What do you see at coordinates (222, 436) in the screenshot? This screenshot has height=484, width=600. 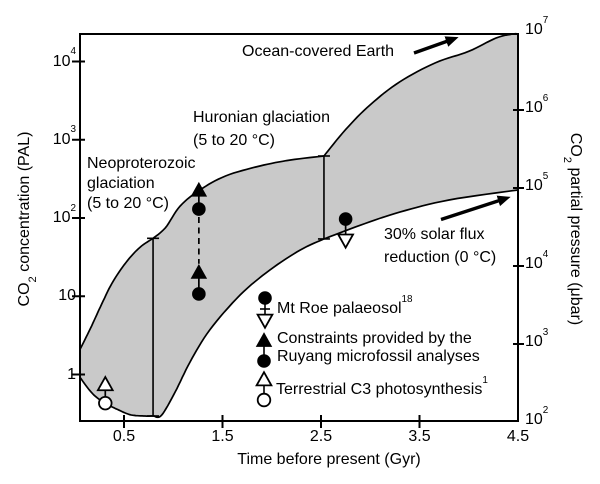 I see `x-tick-label: 1.5` at bounding box center [222, 436].